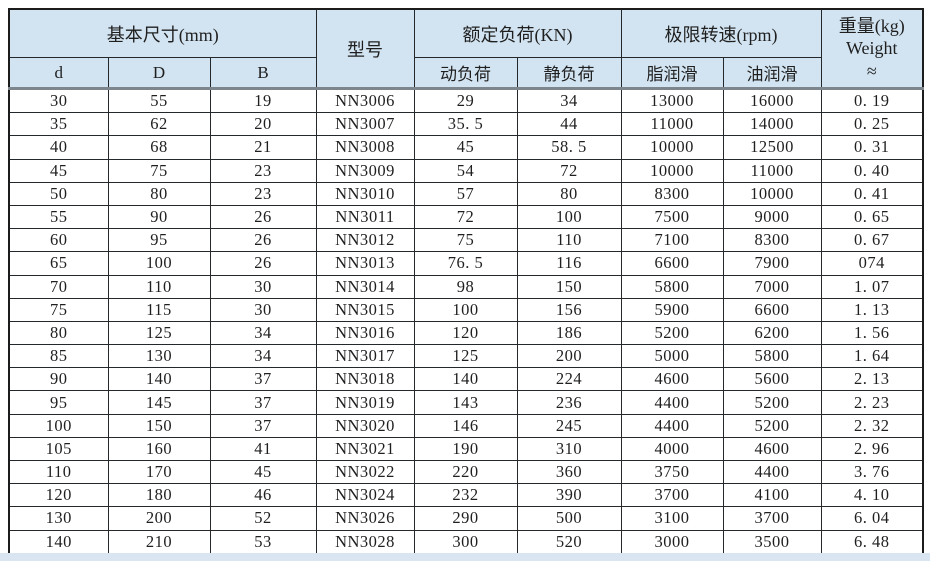  What do you see at coordinates (569, 240) in the screenshot?
I see `cell-static_load: 110` at bounding box center [569, 240].